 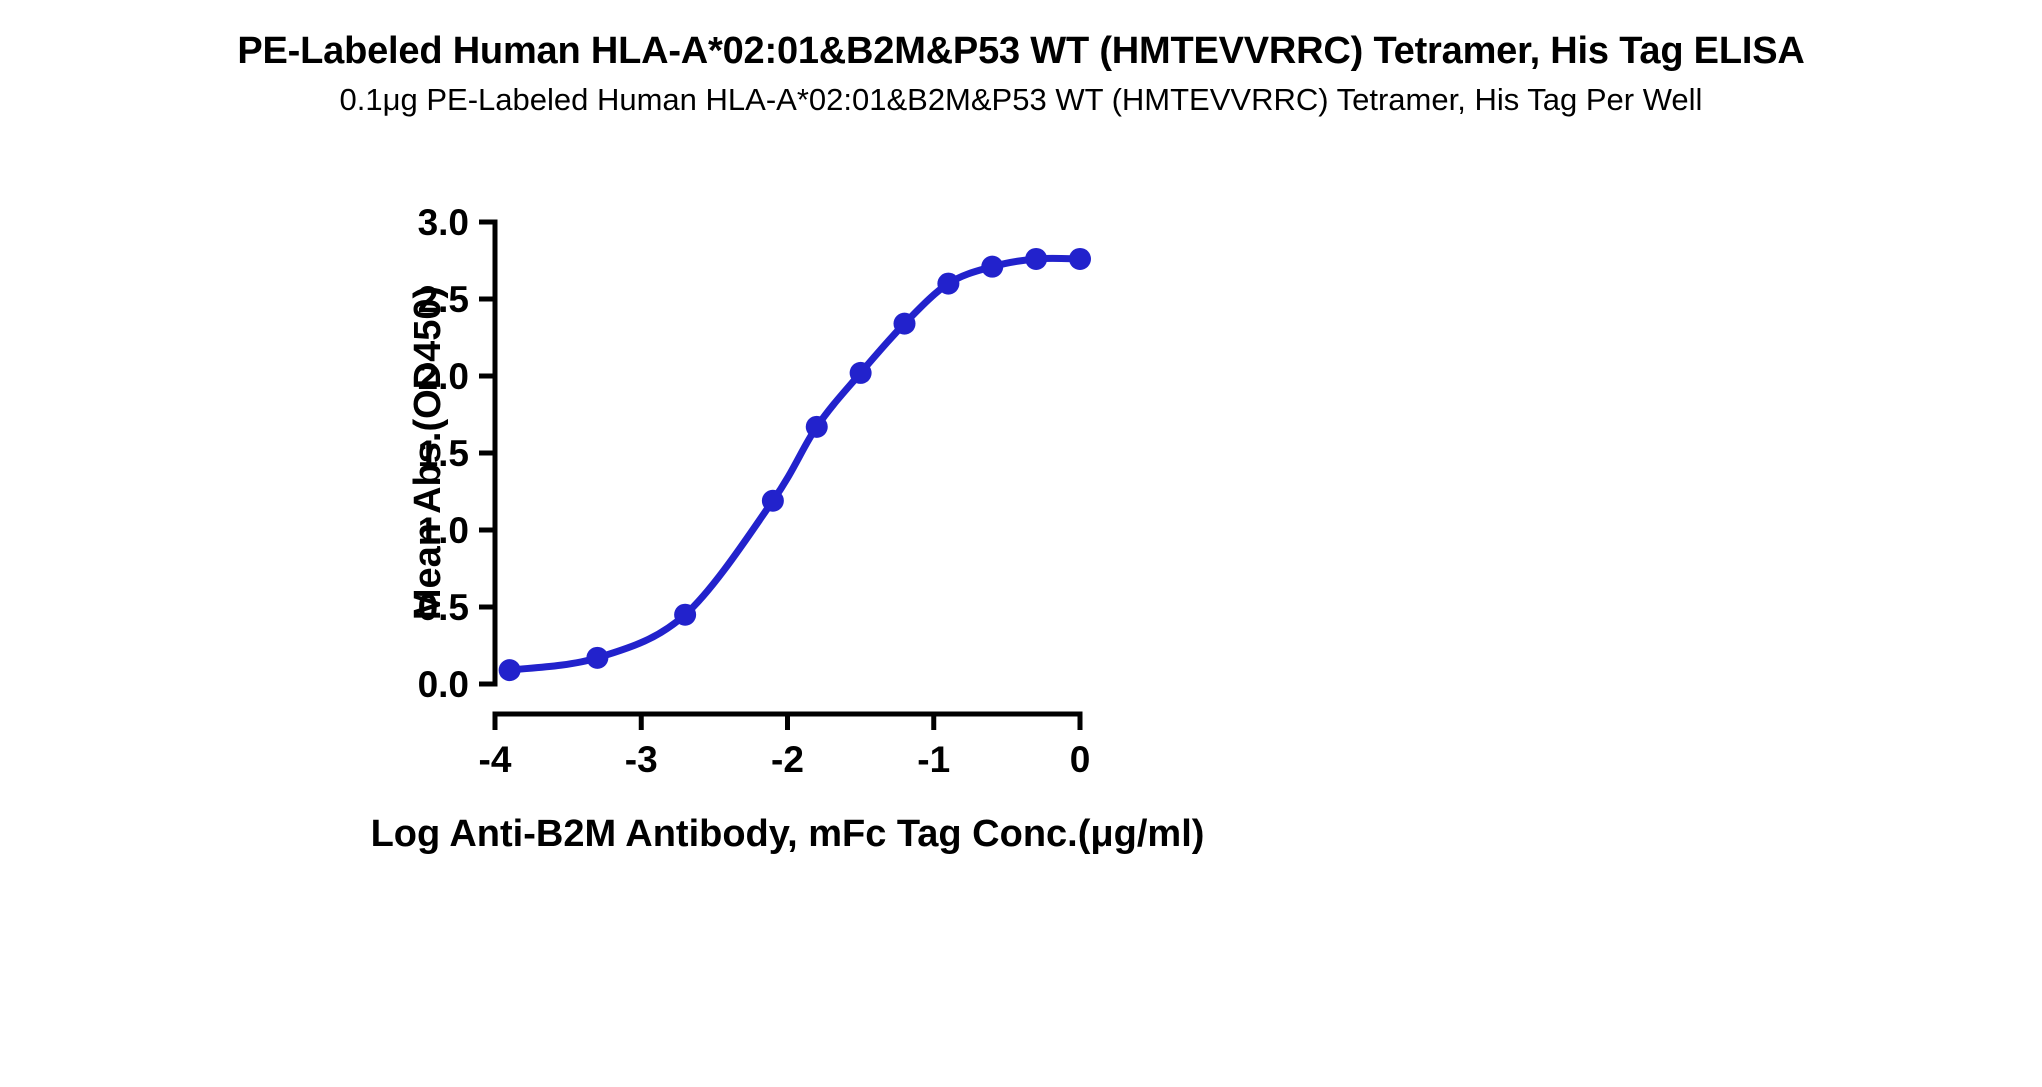 I want to click on y-tick-label: 2.5, so click(x=443, y=299).